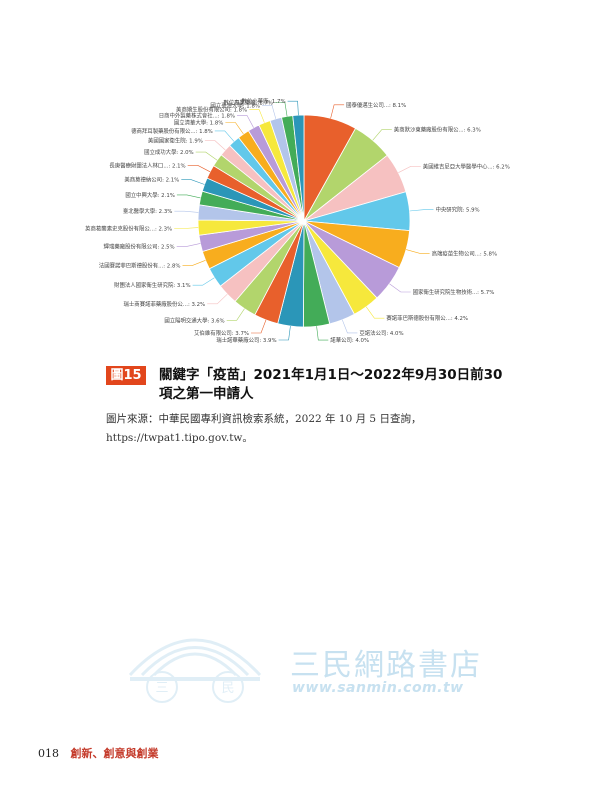 Image resolution: width=591 pixels, height=800 pixels. I want to click on slice-label: 德商拜耳製藥股份有限公...: 1.8%, so click(172, 131).